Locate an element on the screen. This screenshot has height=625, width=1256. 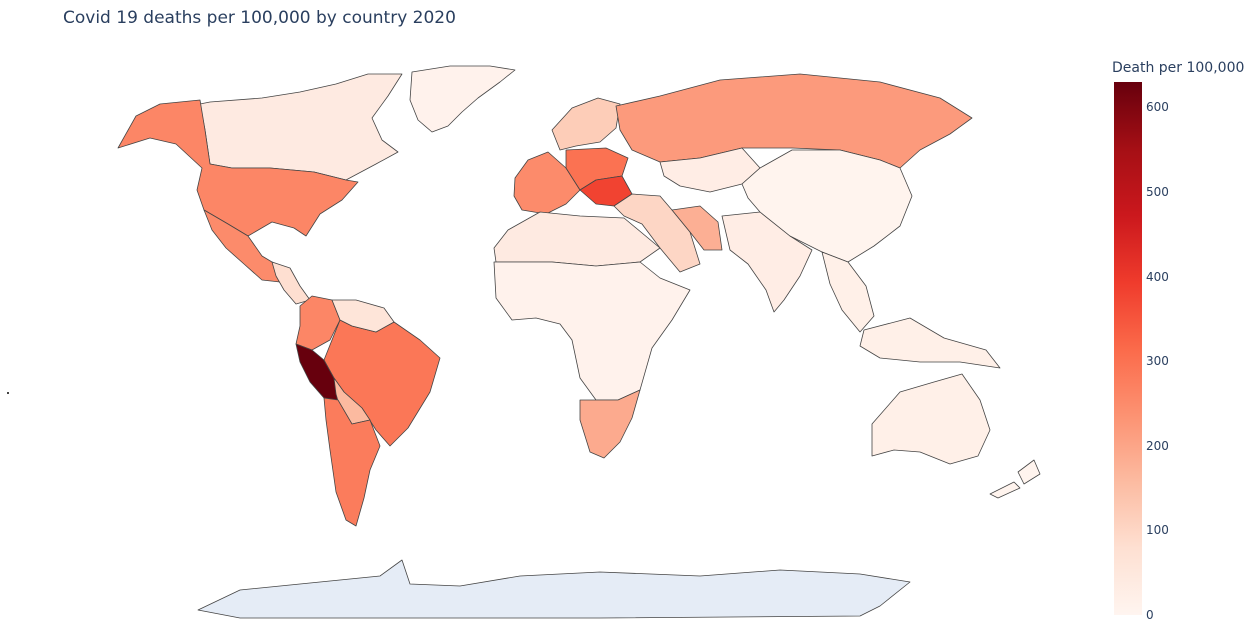
region-southeast-asia is located at coordinates (911, 310).